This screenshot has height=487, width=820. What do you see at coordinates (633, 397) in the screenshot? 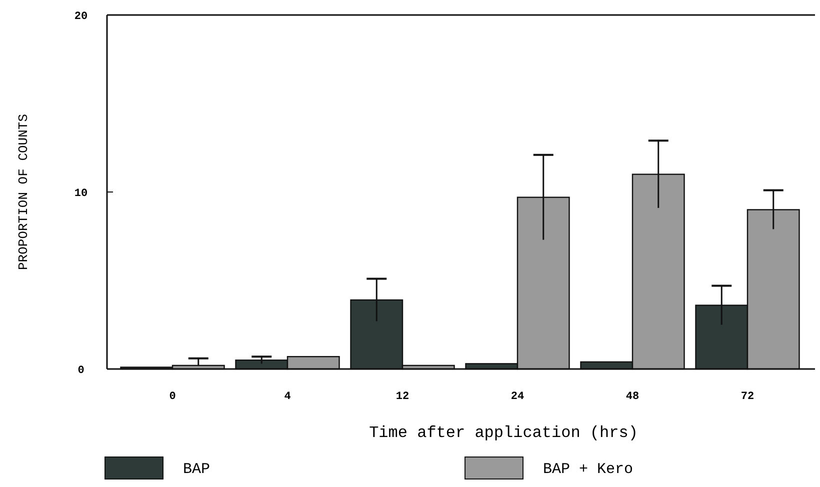
I see `x-tick-label: 48` at bounding box center [633, 397].